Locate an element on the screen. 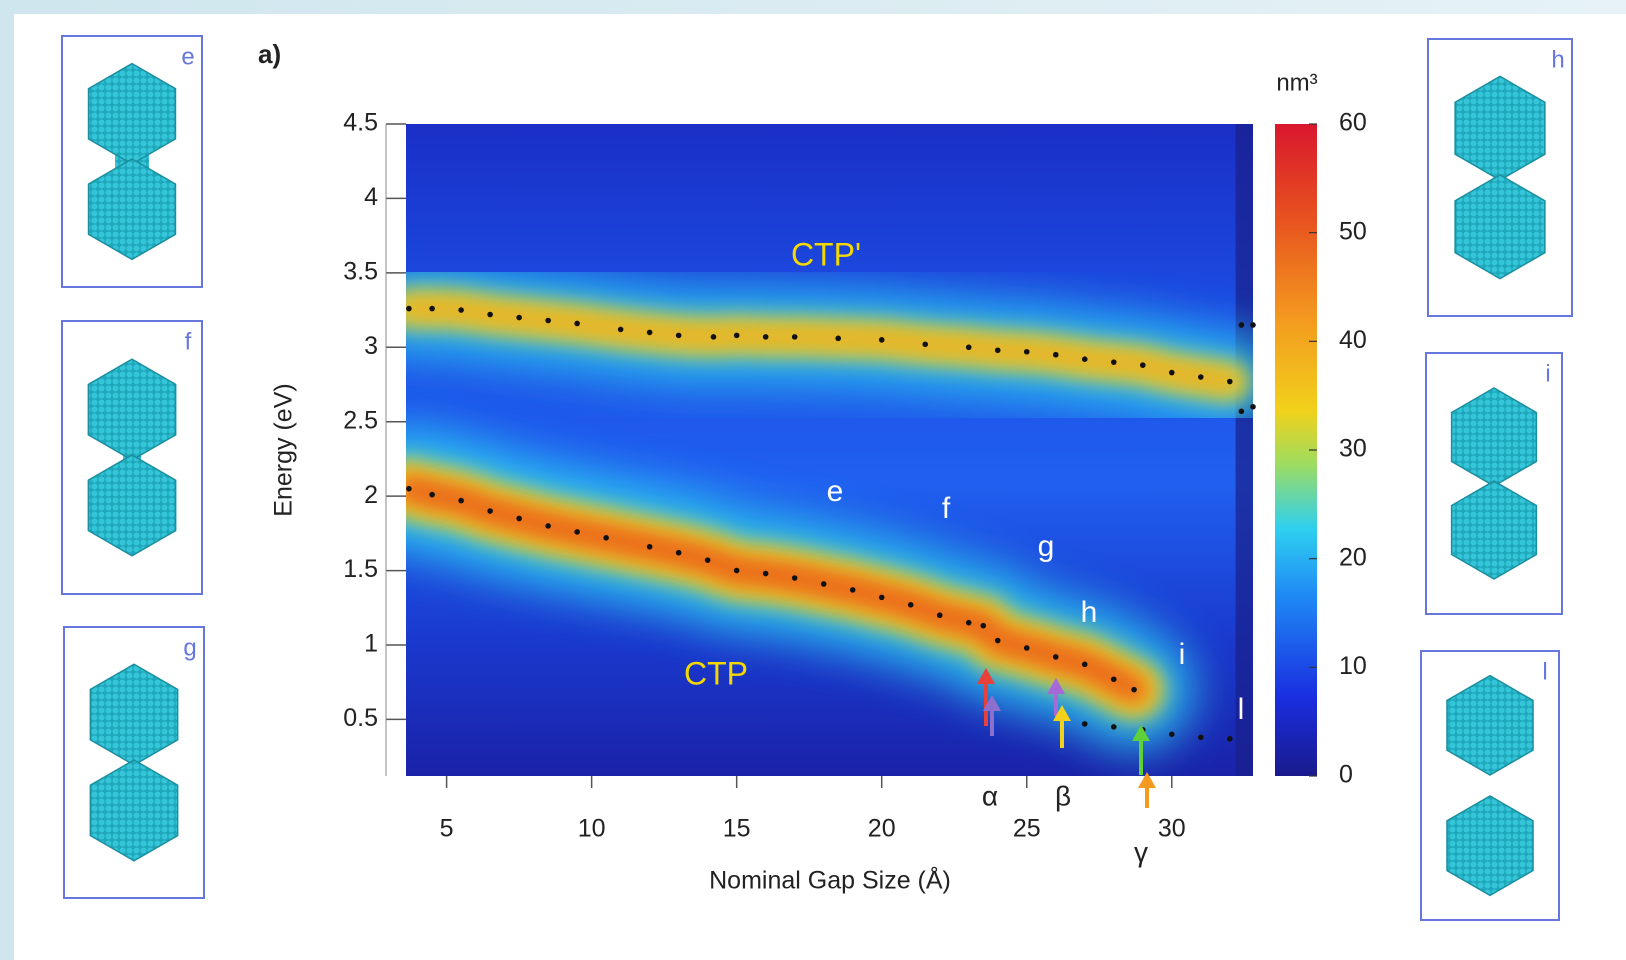 This screenshot has height=960, width=1626. x-tick-label: 20 is located at coordinates (882, 829).